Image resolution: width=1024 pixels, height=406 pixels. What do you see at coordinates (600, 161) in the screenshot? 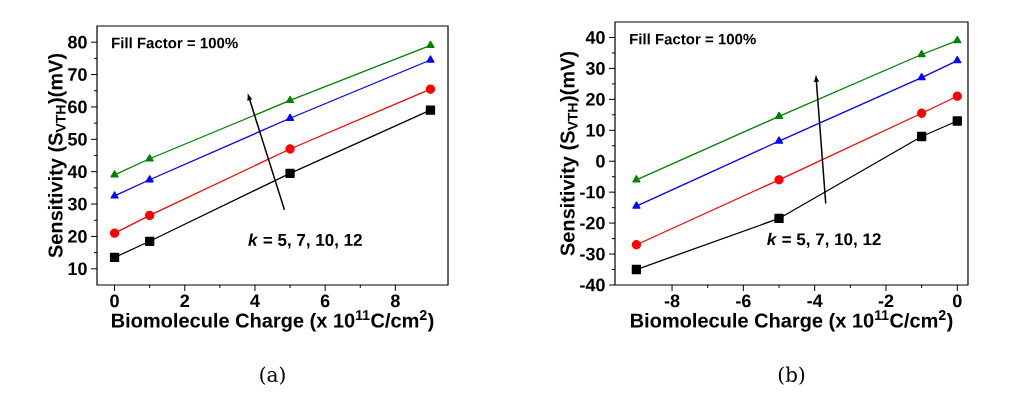
I see `y-tick-label: 0` at bounding box center [600, 161].